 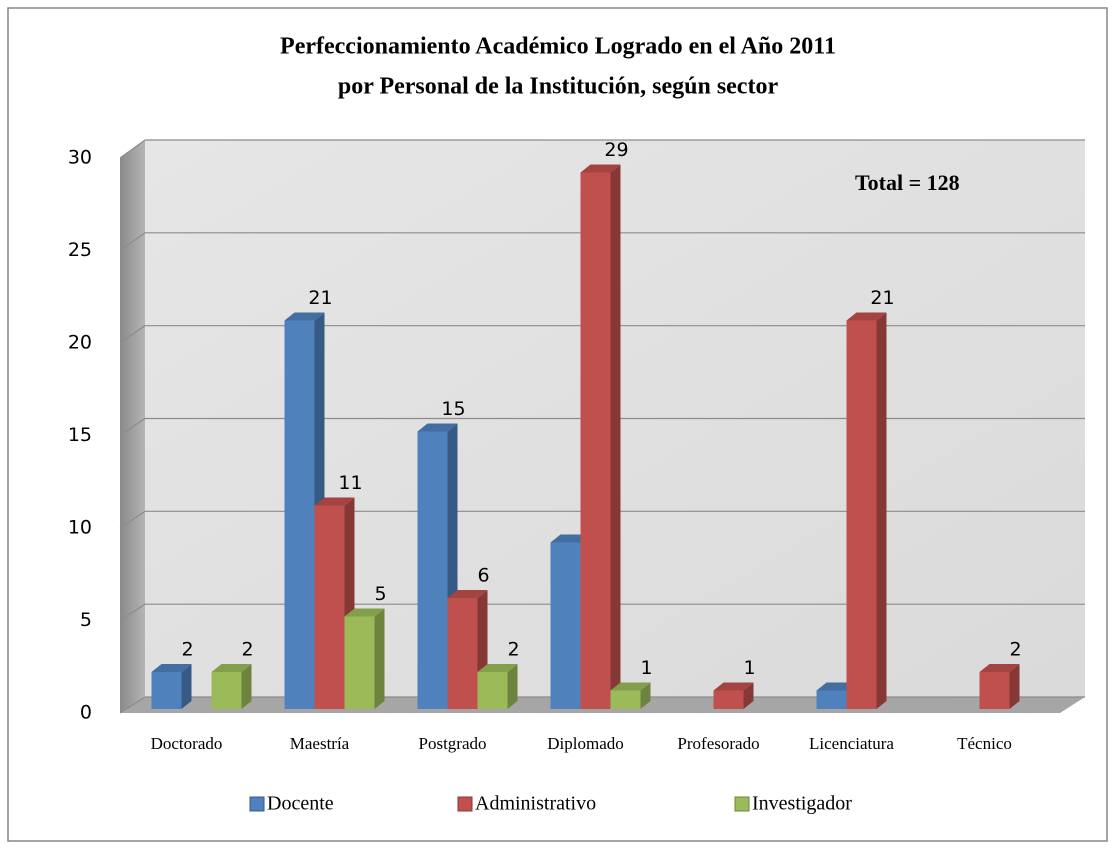 I want to click on y-tick-label: 10, so click(x=80, y=528).